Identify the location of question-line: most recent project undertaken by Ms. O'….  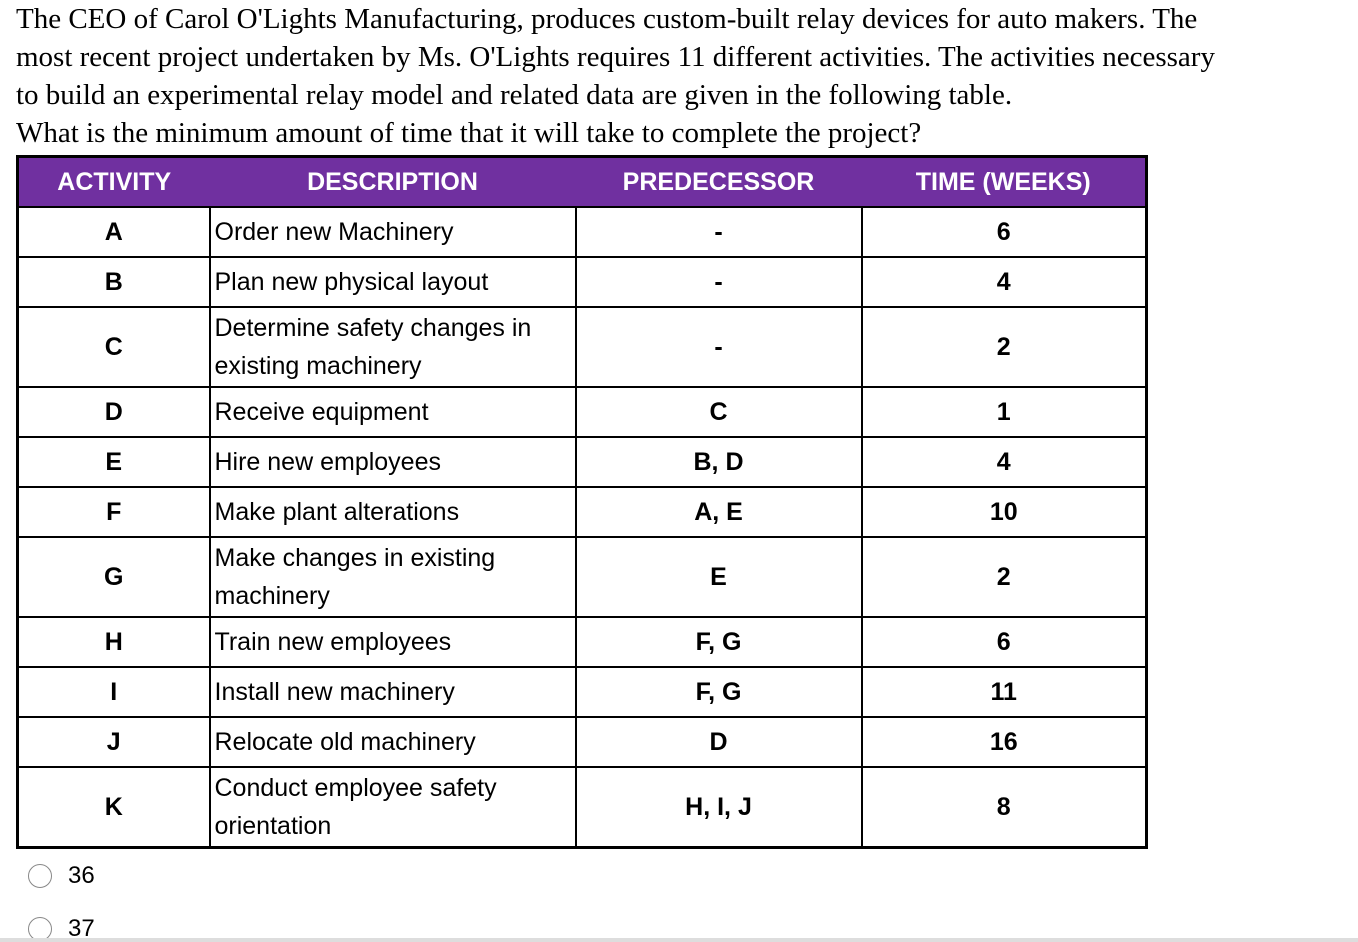
(615, 57).